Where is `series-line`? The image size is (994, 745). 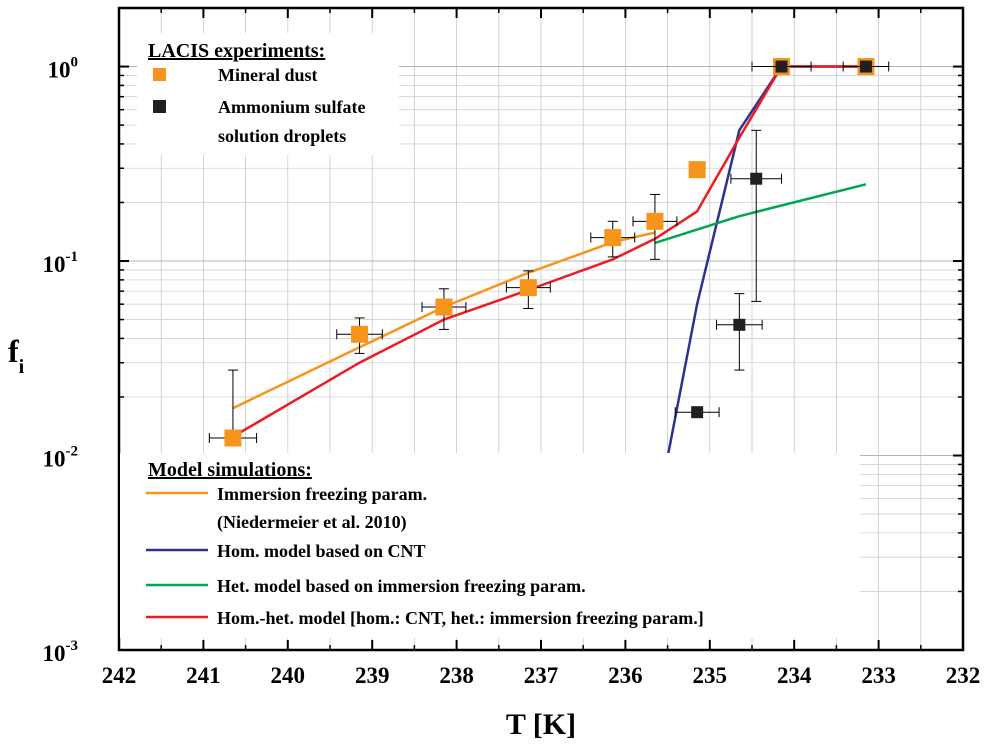
series-line is located at coordinates (760, 214).